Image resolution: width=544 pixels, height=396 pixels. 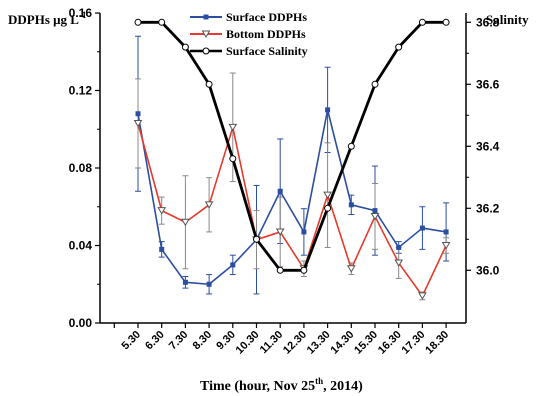 What do you see at coordinates (342, 343) in the screenshot?
I see `x-tick-label: 14.30` at bounding box center [342, 343].